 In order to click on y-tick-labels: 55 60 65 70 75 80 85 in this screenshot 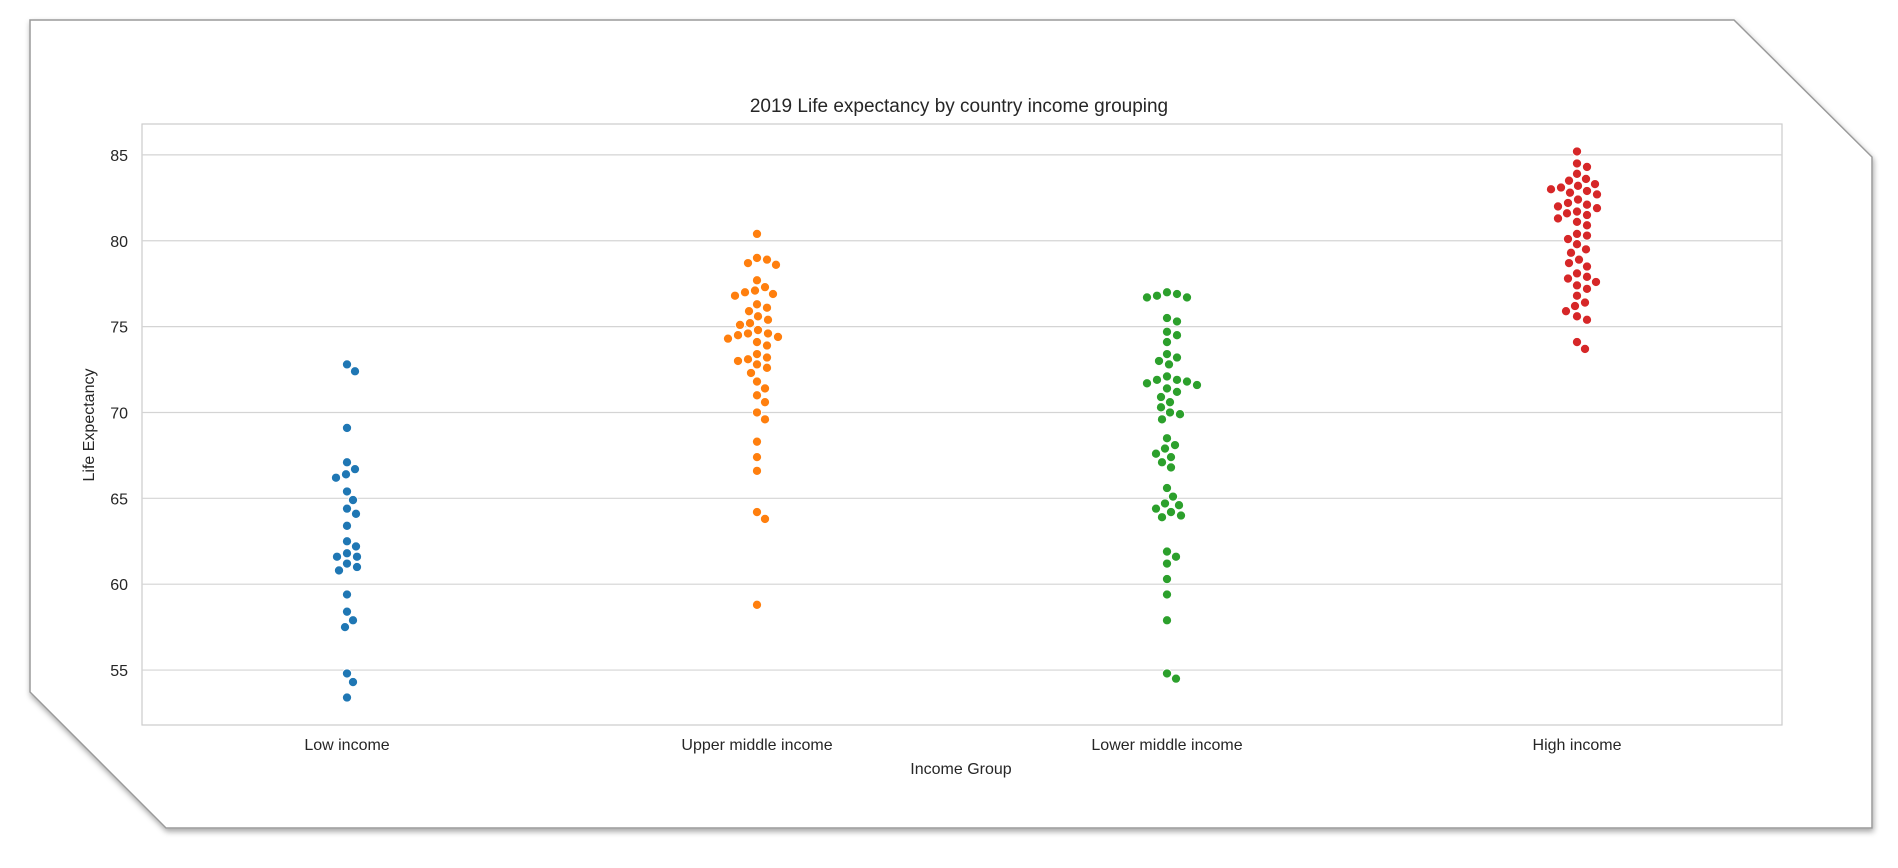, I will do `click(119, 414)`.